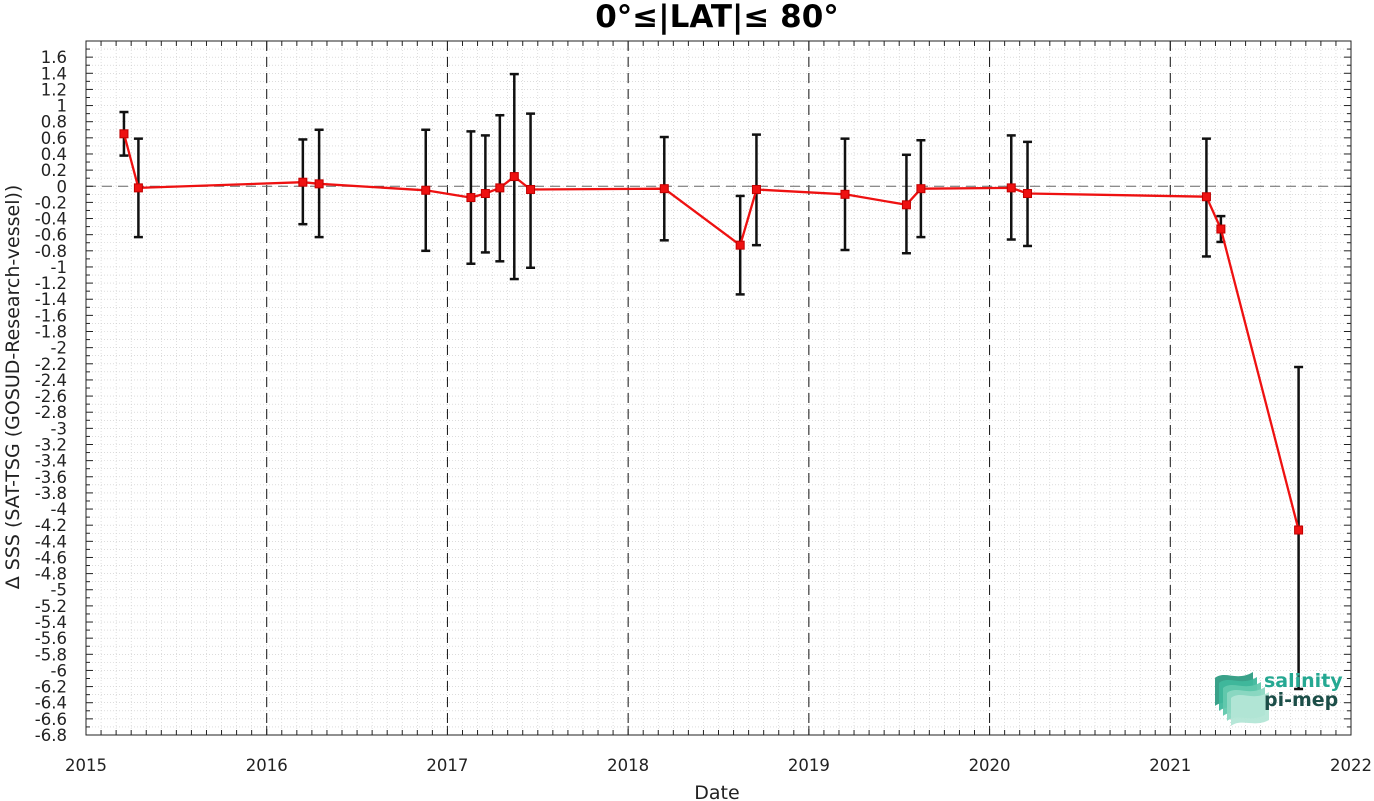  What do you see at coordinates (62, 186) in the screenshot?
I see `y-tick-label: 0` at bounding box center [62, 186].